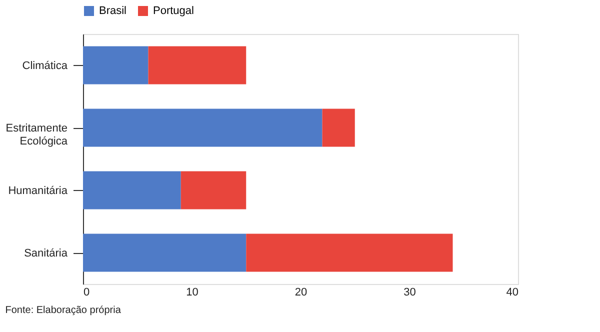 This screenshot has height=332, width=600. I want to click on source-note: Fonte: Elaboração própria, so click(63, 310).